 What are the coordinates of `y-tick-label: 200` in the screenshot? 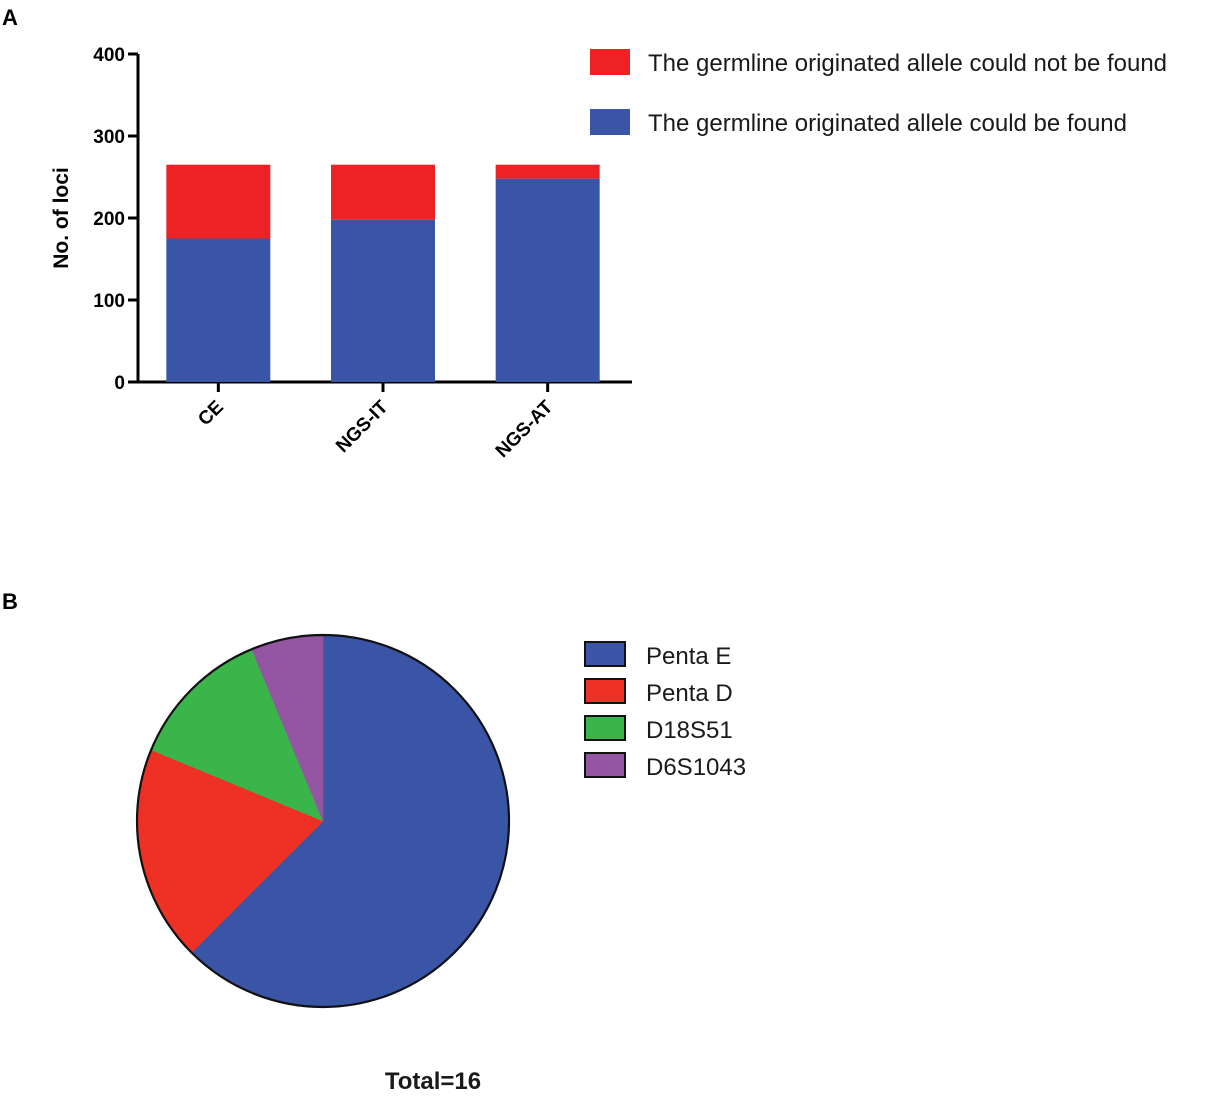 It's located at (109, 219).